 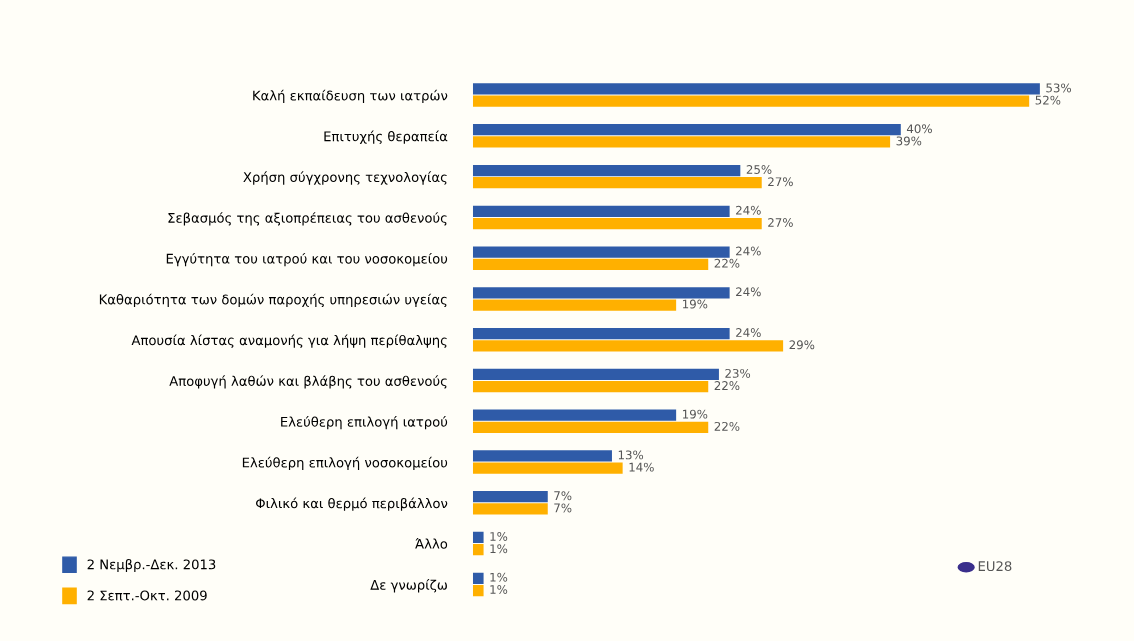 I want to click on legend-label: 2 Σεπτ.-Οκτ. 2009, so click(x=147, y=595).